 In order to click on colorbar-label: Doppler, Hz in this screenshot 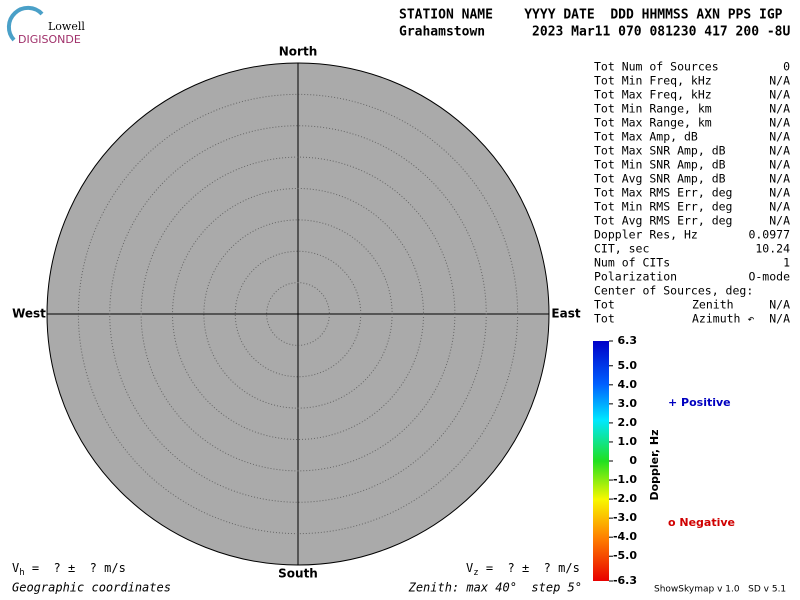, I will do `click(654, 464)`.